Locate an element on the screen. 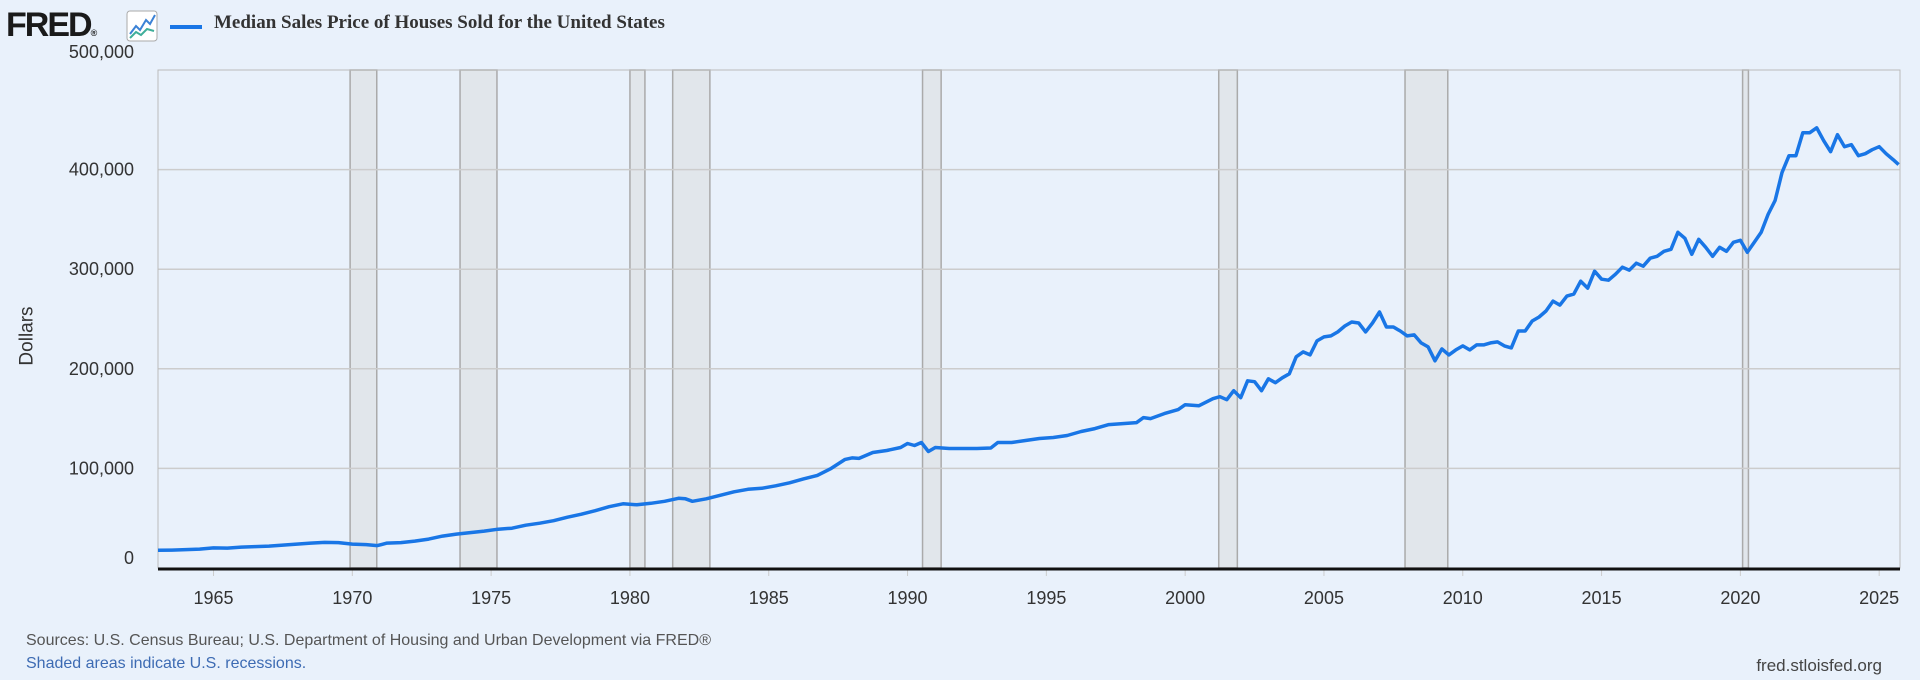 The height and width of the screenshot is (680, 1920). fred-logo-text: FRED is located at coordinates (49, 25).